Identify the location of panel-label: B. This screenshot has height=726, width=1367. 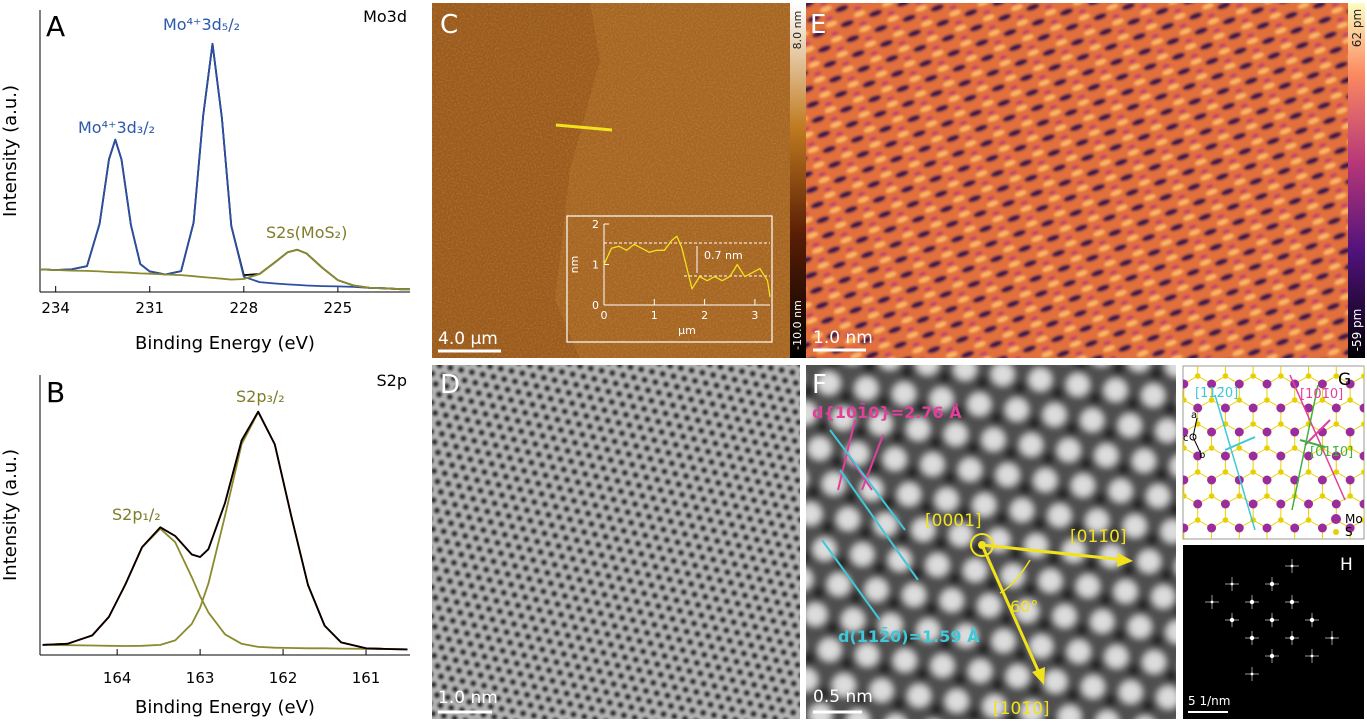
(55, 392).